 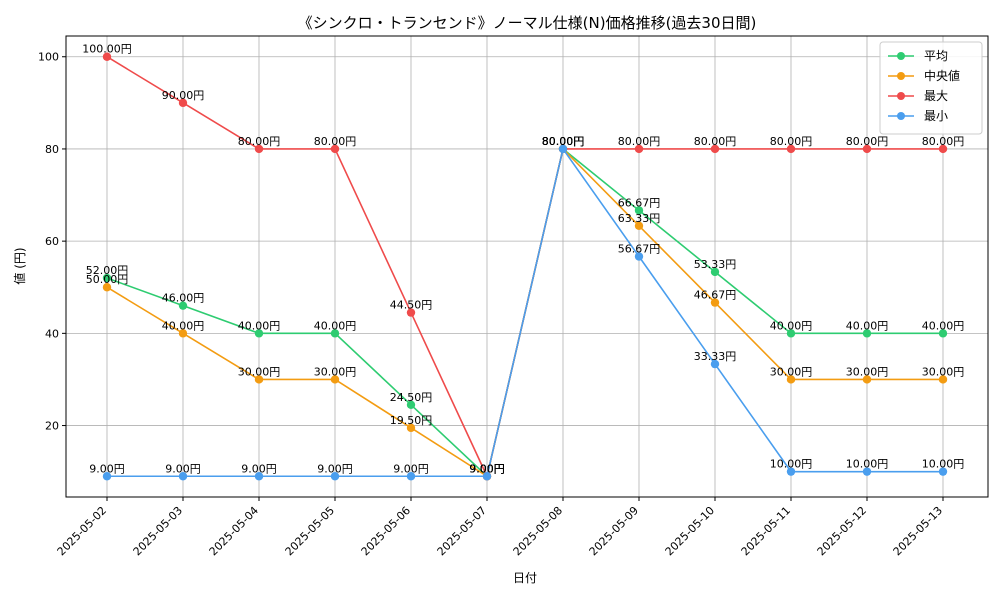 I want to click on x-tick-label: 2025-05-02, so click(x=82, y=531).